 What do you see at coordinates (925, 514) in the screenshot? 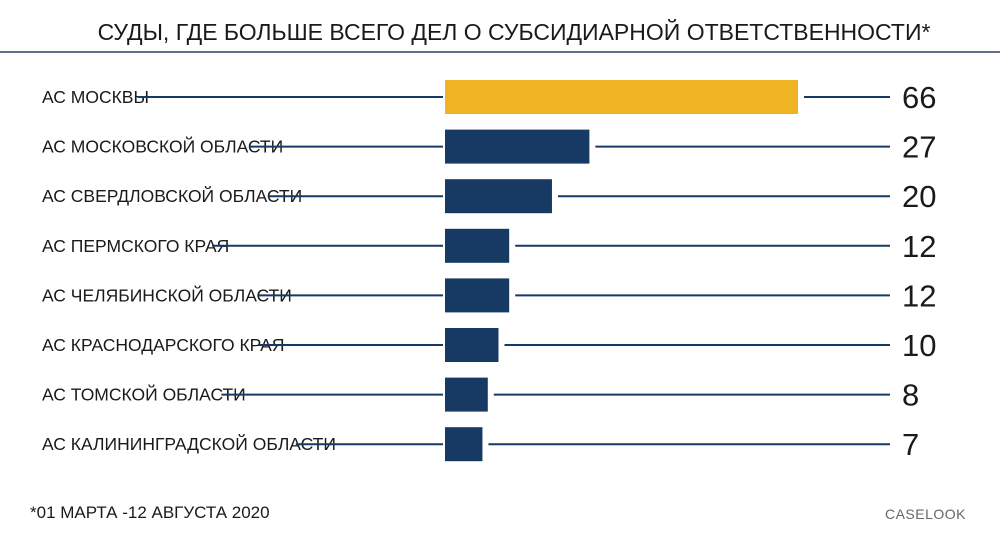
I see `source-brand: CASELOOK` at bounding box center [925, 514].